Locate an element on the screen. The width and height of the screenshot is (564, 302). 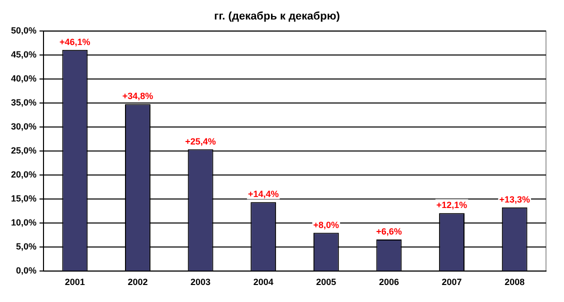
y-tick-label: 25,0% is located at coordinates (23, 151).